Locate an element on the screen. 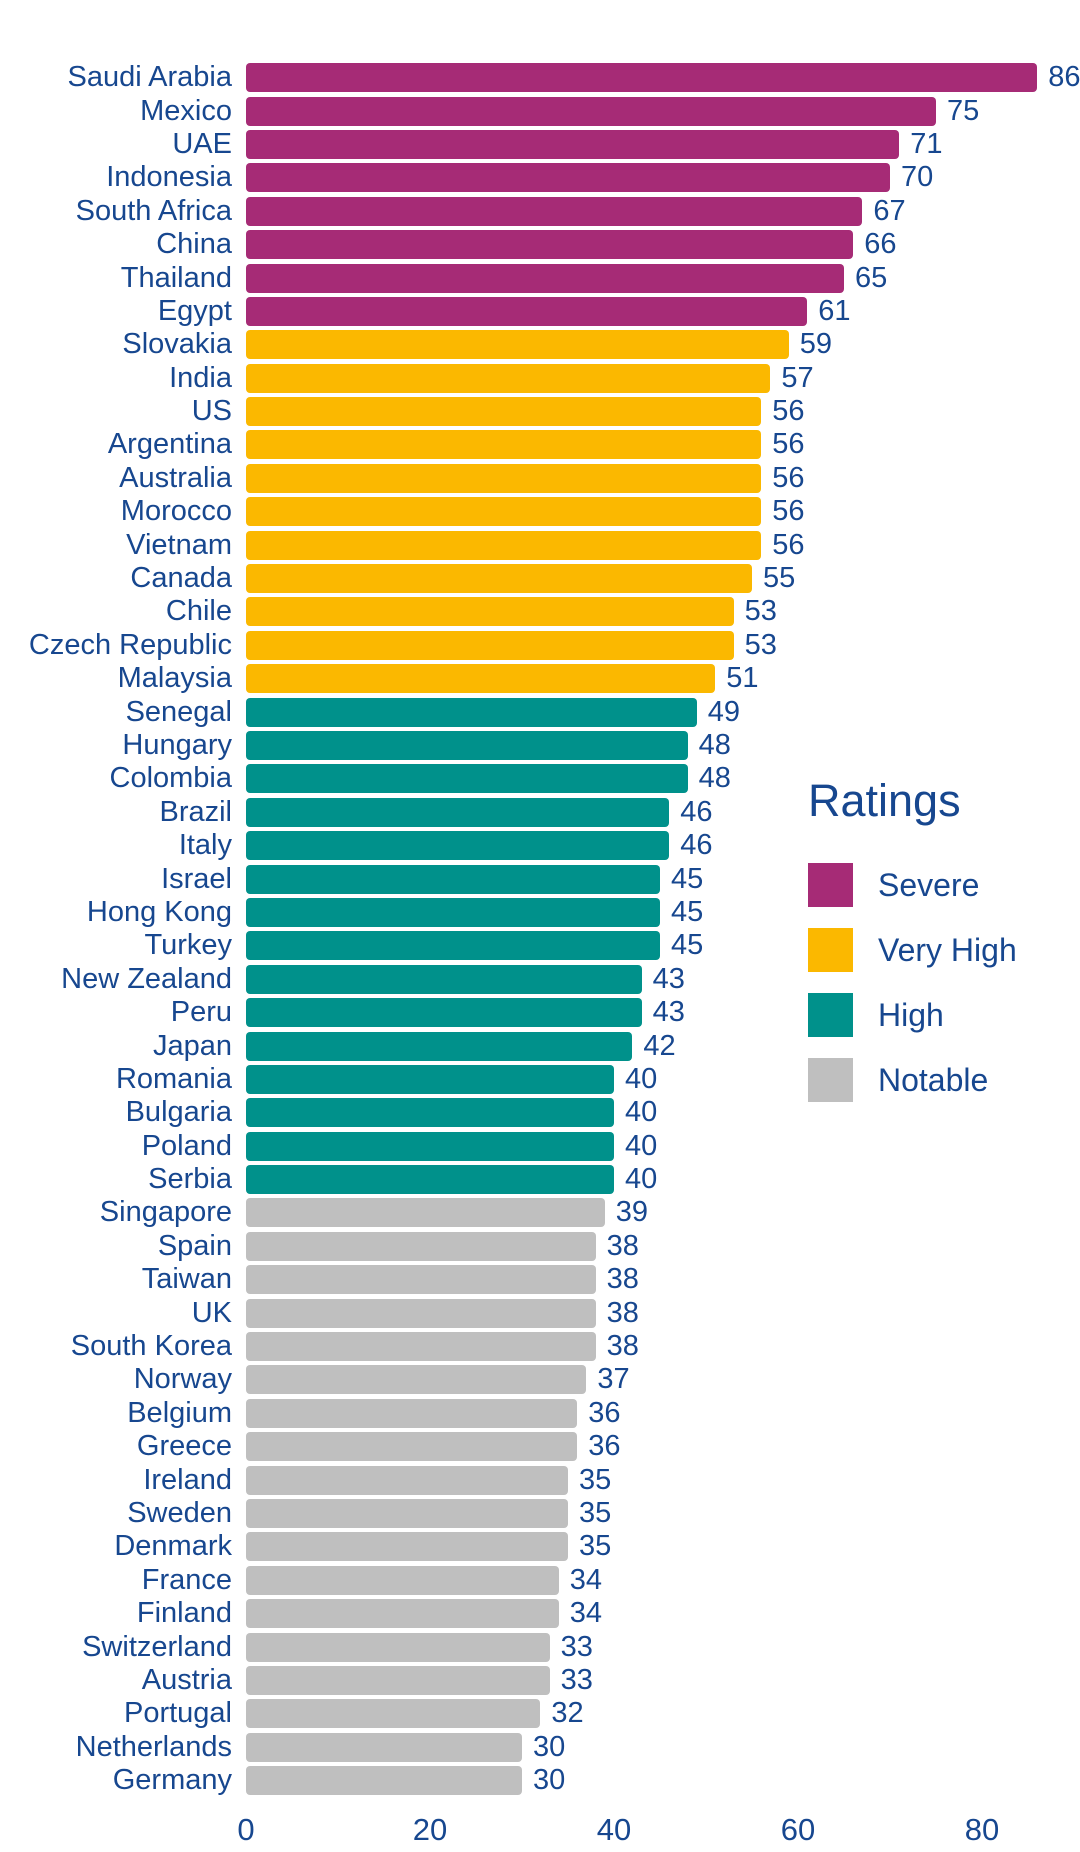  bar-row: Hungary 48 is located at coordinates (540, 745).